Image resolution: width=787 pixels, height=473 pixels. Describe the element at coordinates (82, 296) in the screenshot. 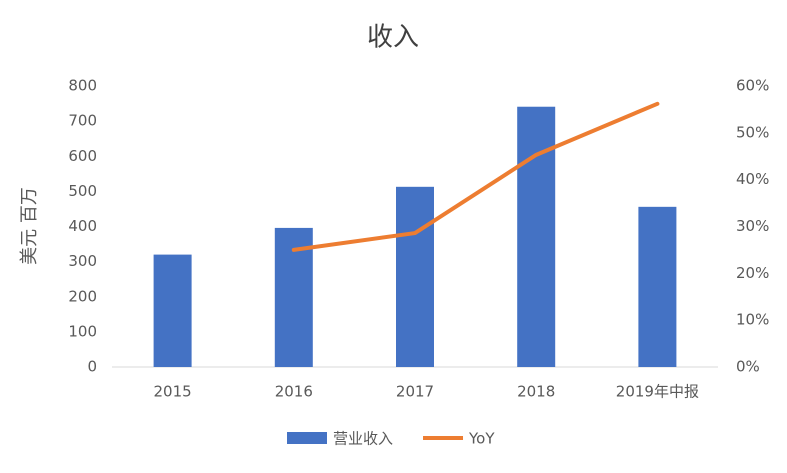

I see `y-tick-label: 200` at that location.